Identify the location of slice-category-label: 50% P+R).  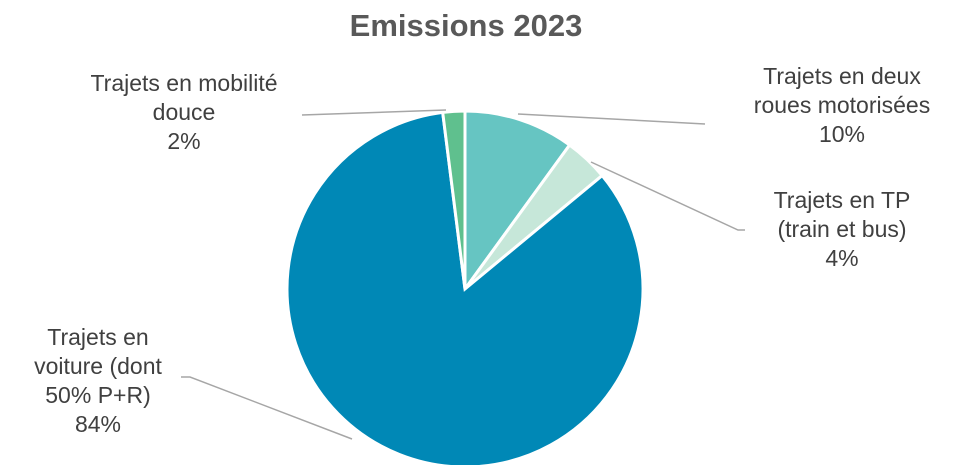
(97, 395).